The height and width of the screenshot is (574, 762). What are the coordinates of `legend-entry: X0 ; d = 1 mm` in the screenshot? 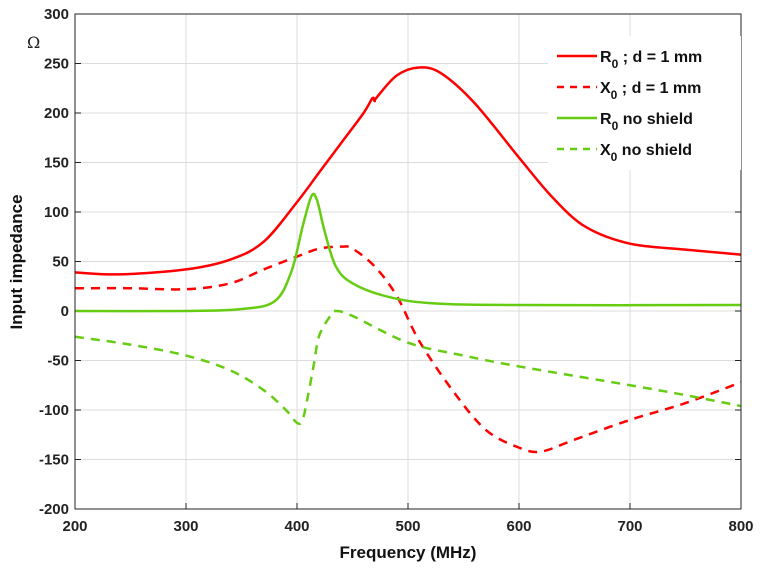 It's located at (629, 91).